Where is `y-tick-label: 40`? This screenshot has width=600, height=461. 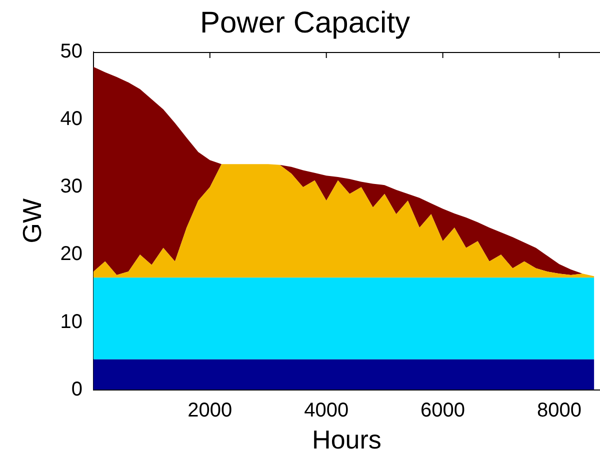
y-tick-label: 40 is located at coordinates (71, 119).